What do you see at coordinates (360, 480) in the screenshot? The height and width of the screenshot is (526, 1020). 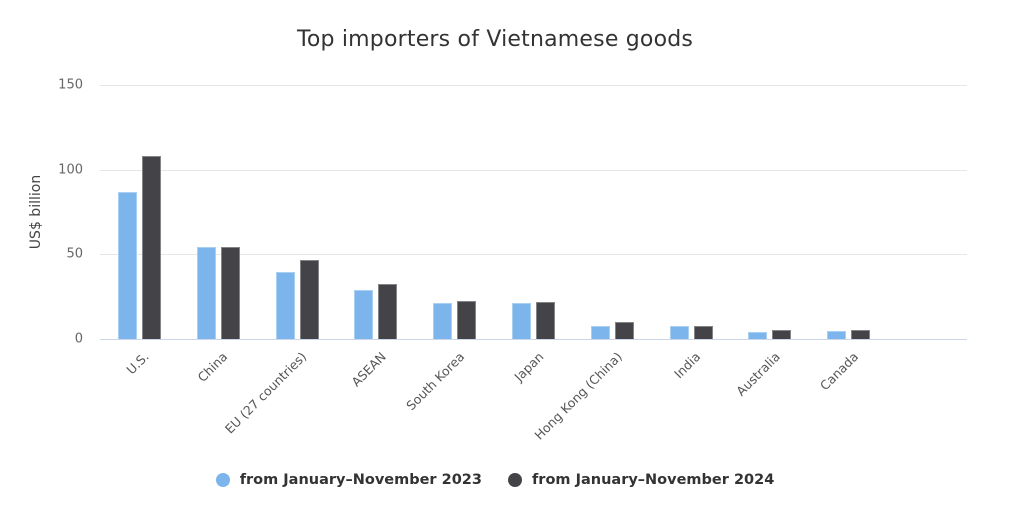 I see `legend-label-2023: from January–November 2023` at bounding box center [360, 480].